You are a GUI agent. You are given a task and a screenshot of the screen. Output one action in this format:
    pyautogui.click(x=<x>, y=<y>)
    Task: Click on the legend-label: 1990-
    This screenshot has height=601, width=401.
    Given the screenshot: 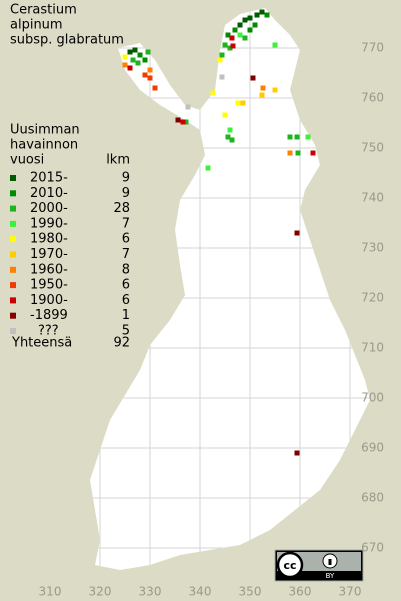 What is the action you would take?
    pyautogui.click(x=49, y=223)
    